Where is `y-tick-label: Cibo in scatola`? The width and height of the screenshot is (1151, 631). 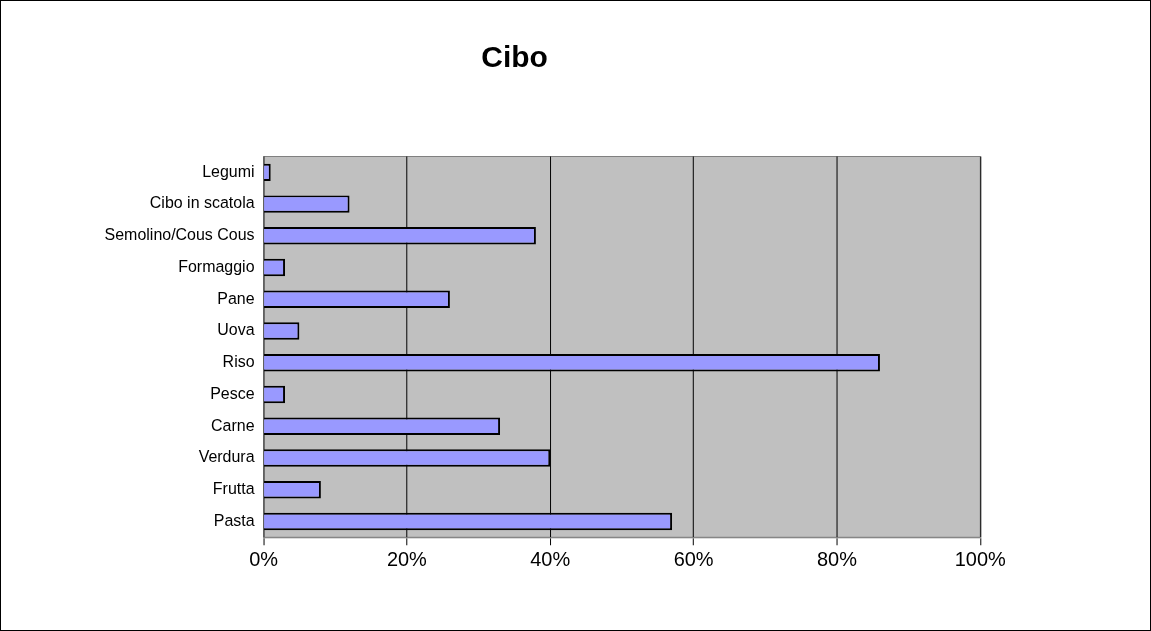 y-tick-label: Cibo in scatola is located at coordinates (202, 203).